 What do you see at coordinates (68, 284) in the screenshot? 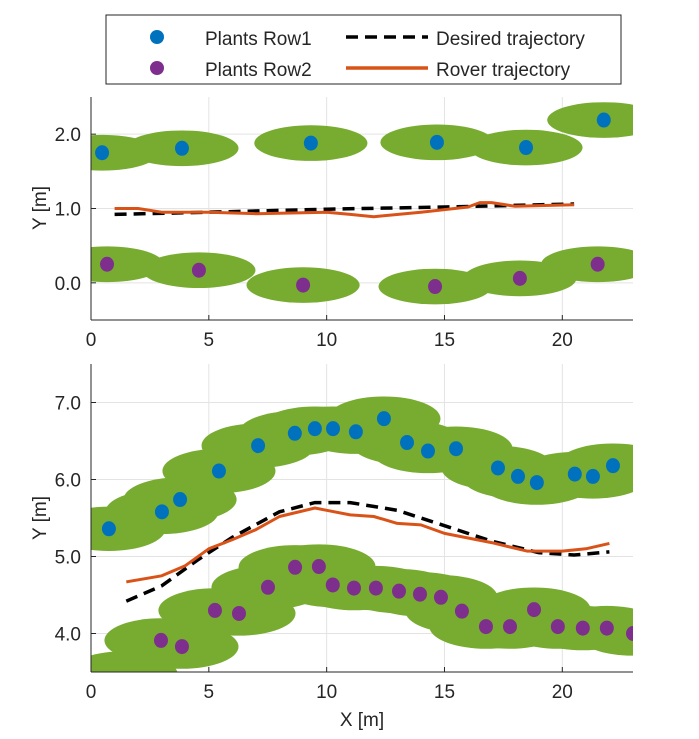
I see `y-tick-label: 0.0` at bounding box center [68, 284].